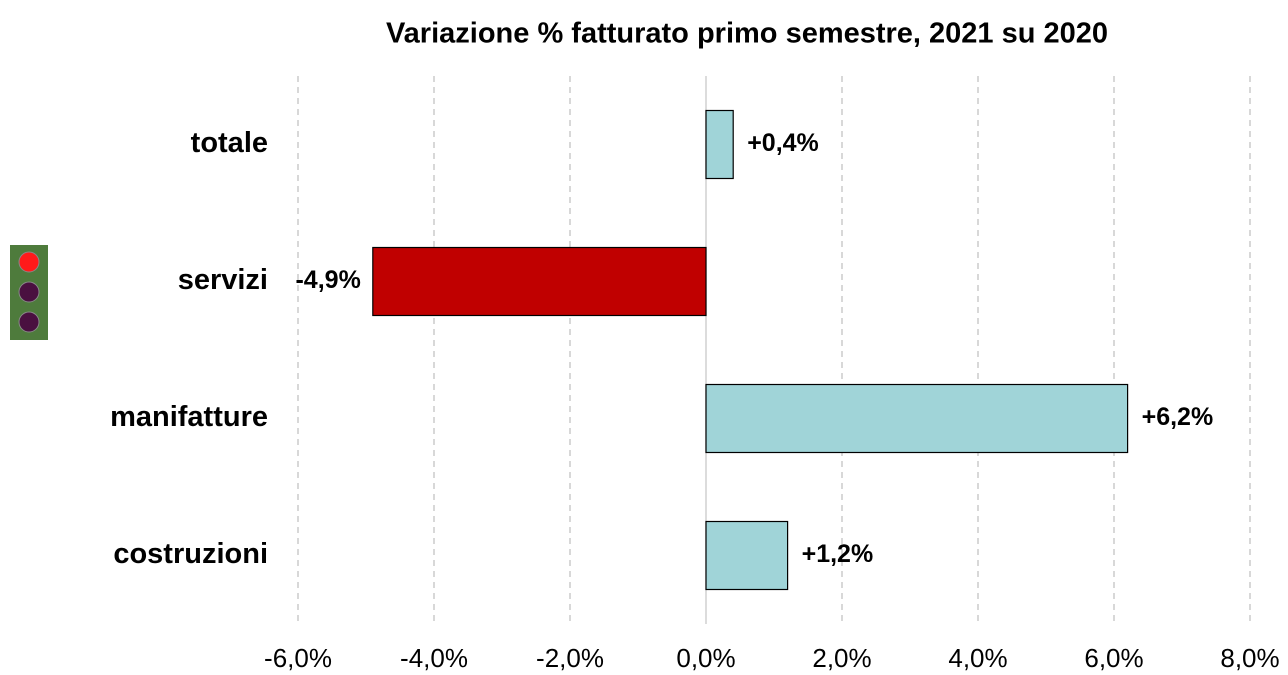  I want to click on value-label: +6,2%, so click(1178, 417).